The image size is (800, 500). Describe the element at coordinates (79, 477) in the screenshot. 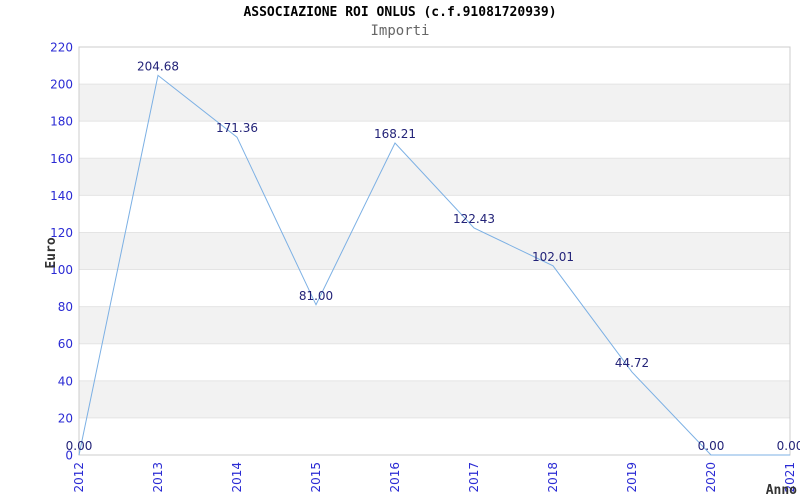

I see `x-tick-label: 2012` at that location.